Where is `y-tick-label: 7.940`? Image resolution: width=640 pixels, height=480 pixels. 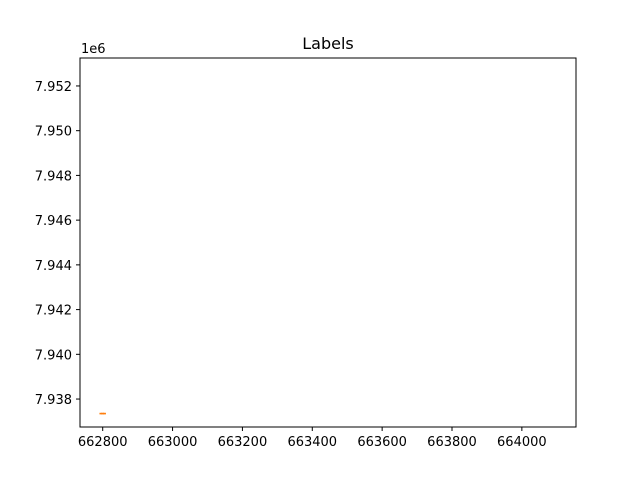
y-tick-label: 7.940 is located at coordinates (53, 355).